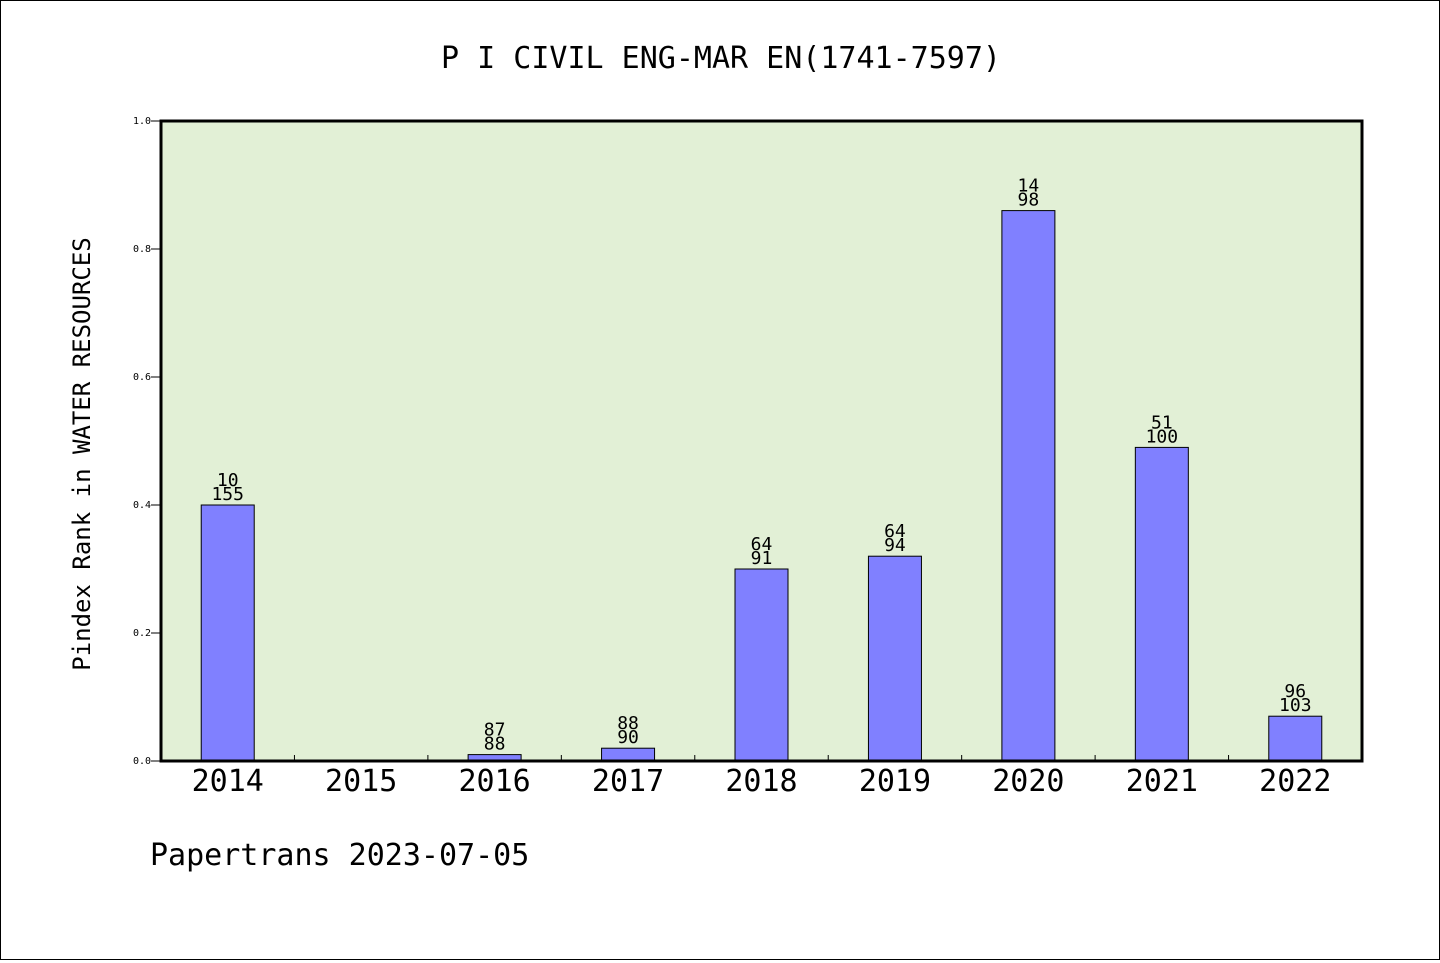 This screenshot has width=1440, height=963. I want to click on x-axis: 2014 2015 2016 2017 2018 2019 2020 2021 2022, so click(761, 777).